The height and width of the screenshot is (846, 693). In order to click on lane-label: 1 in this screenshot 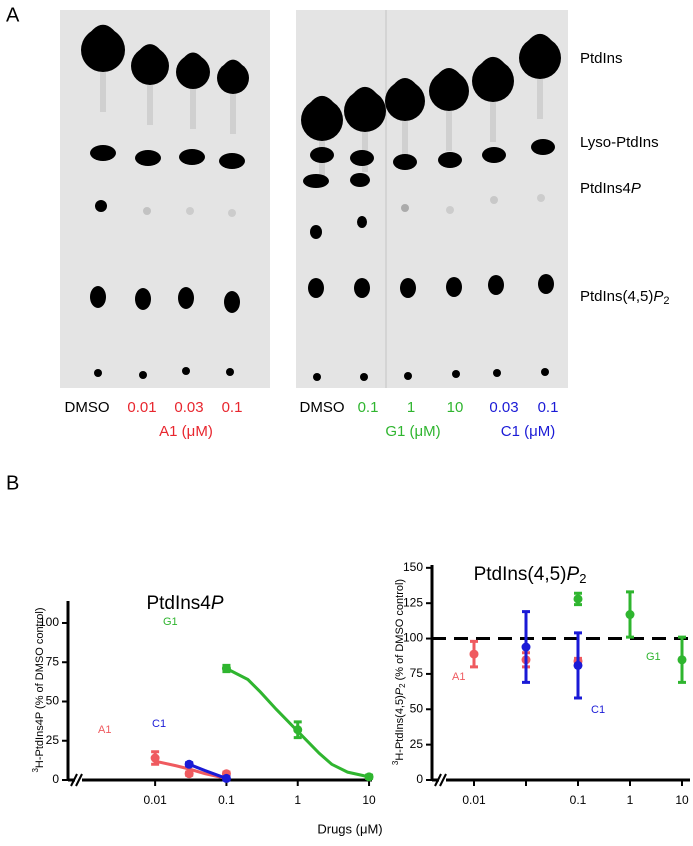, I will do `click(411, 407)`.